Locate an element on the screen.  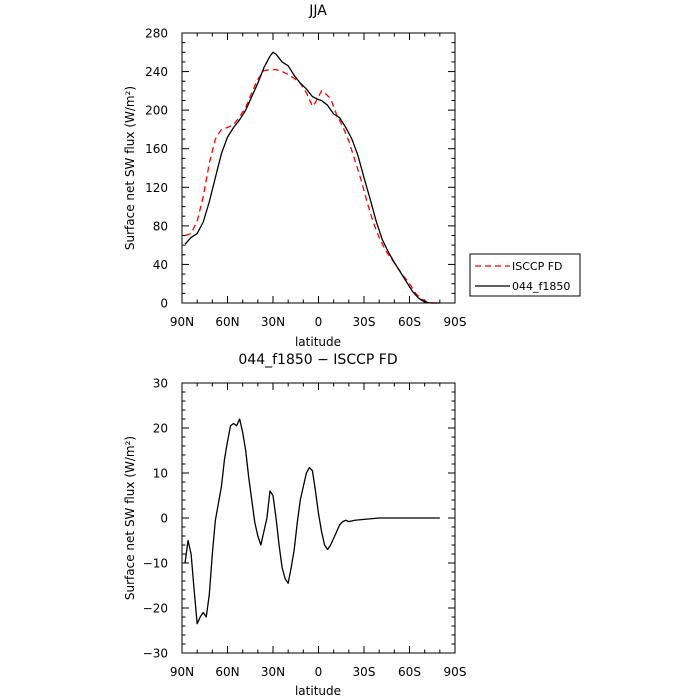
bottom-series-group is located at coordinates (312, 521).